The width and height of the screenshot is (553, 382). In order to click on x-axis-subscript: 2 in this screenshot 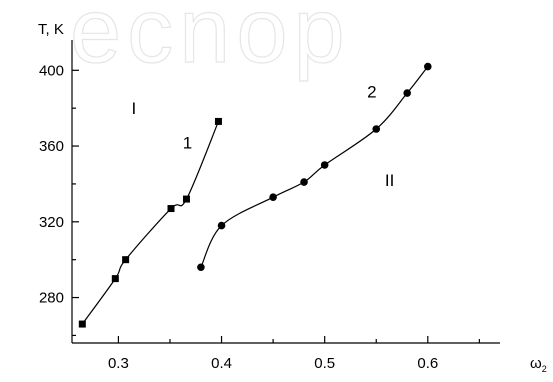, I will do `click(544, 369)`.